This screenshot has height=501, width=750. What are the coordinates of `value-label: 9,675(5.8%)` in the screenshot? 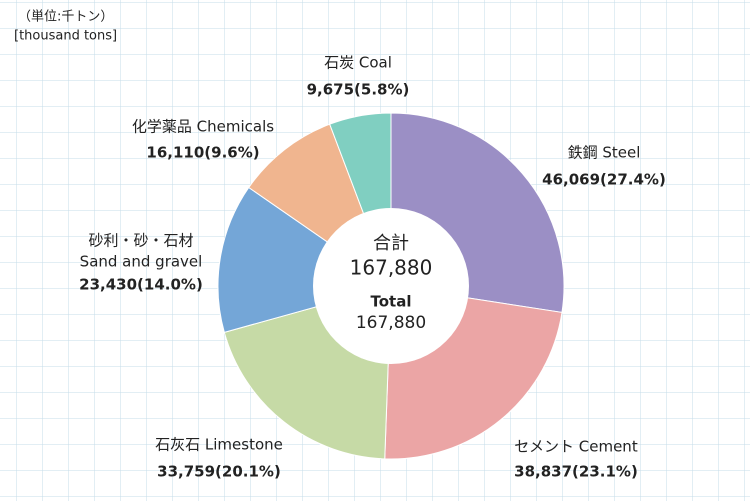 It's located at (358, 90).